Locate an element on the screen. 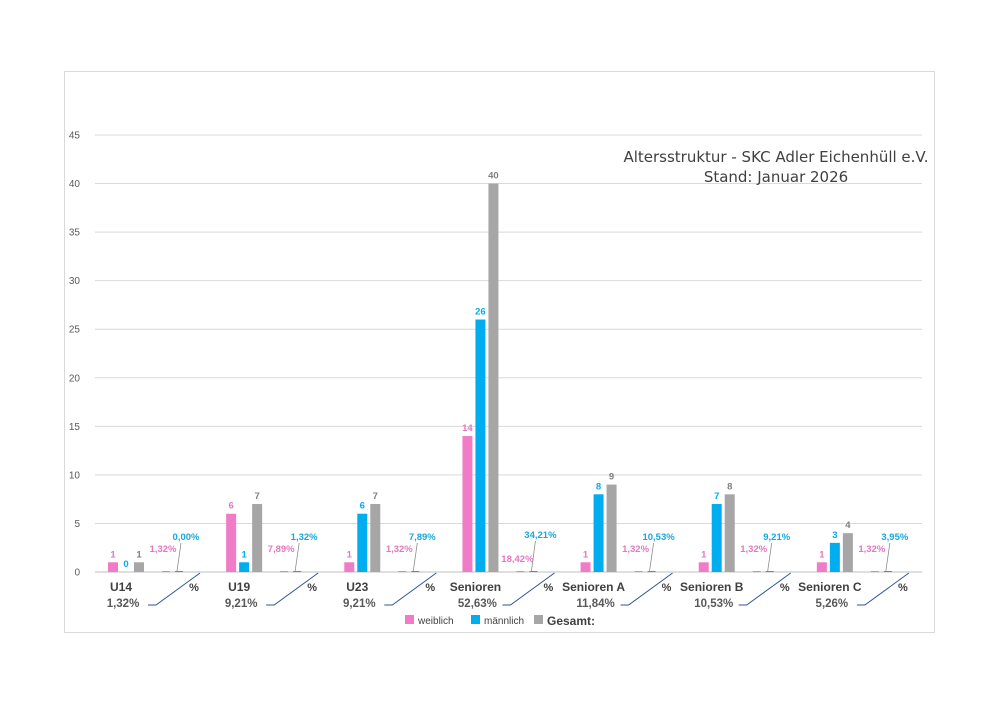 This screenshot has height=707, width=1000. category-total-pct: 5,26% is located at coordinates (832, 604).